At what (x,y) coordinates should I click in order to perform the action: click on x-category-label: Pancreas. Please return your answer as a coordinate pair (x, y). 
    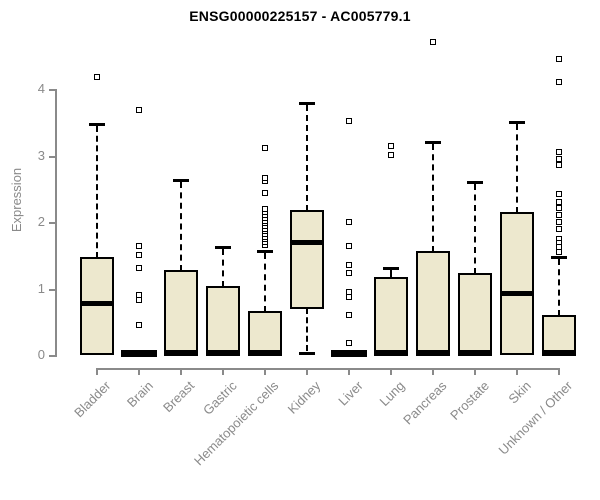
    Looking at the image, I should click on (425, 403).